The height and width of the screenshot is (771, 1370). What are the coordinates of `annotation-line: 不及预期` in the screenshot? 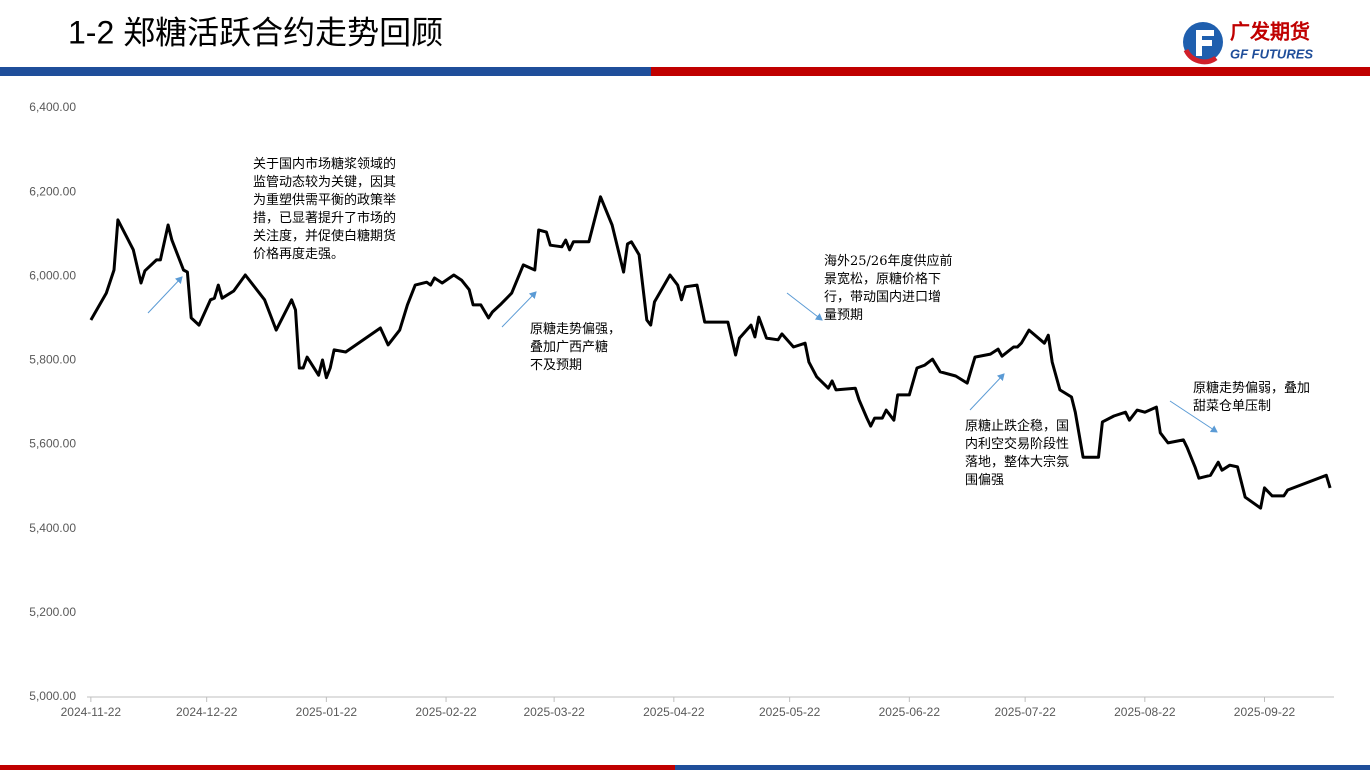 It's located at (556, 365).